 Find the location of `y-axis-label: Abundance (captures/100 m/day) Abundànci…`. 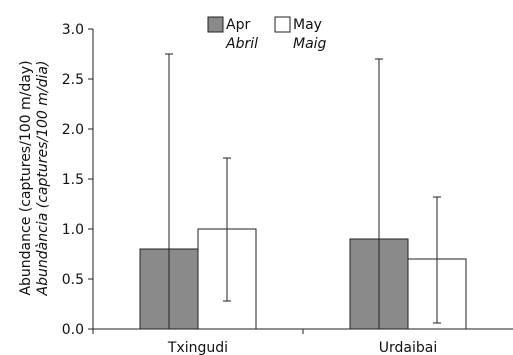

y-axis-label: Abundance (captures/100 m/day) Abundànci… is located at coordinates (34, 178).